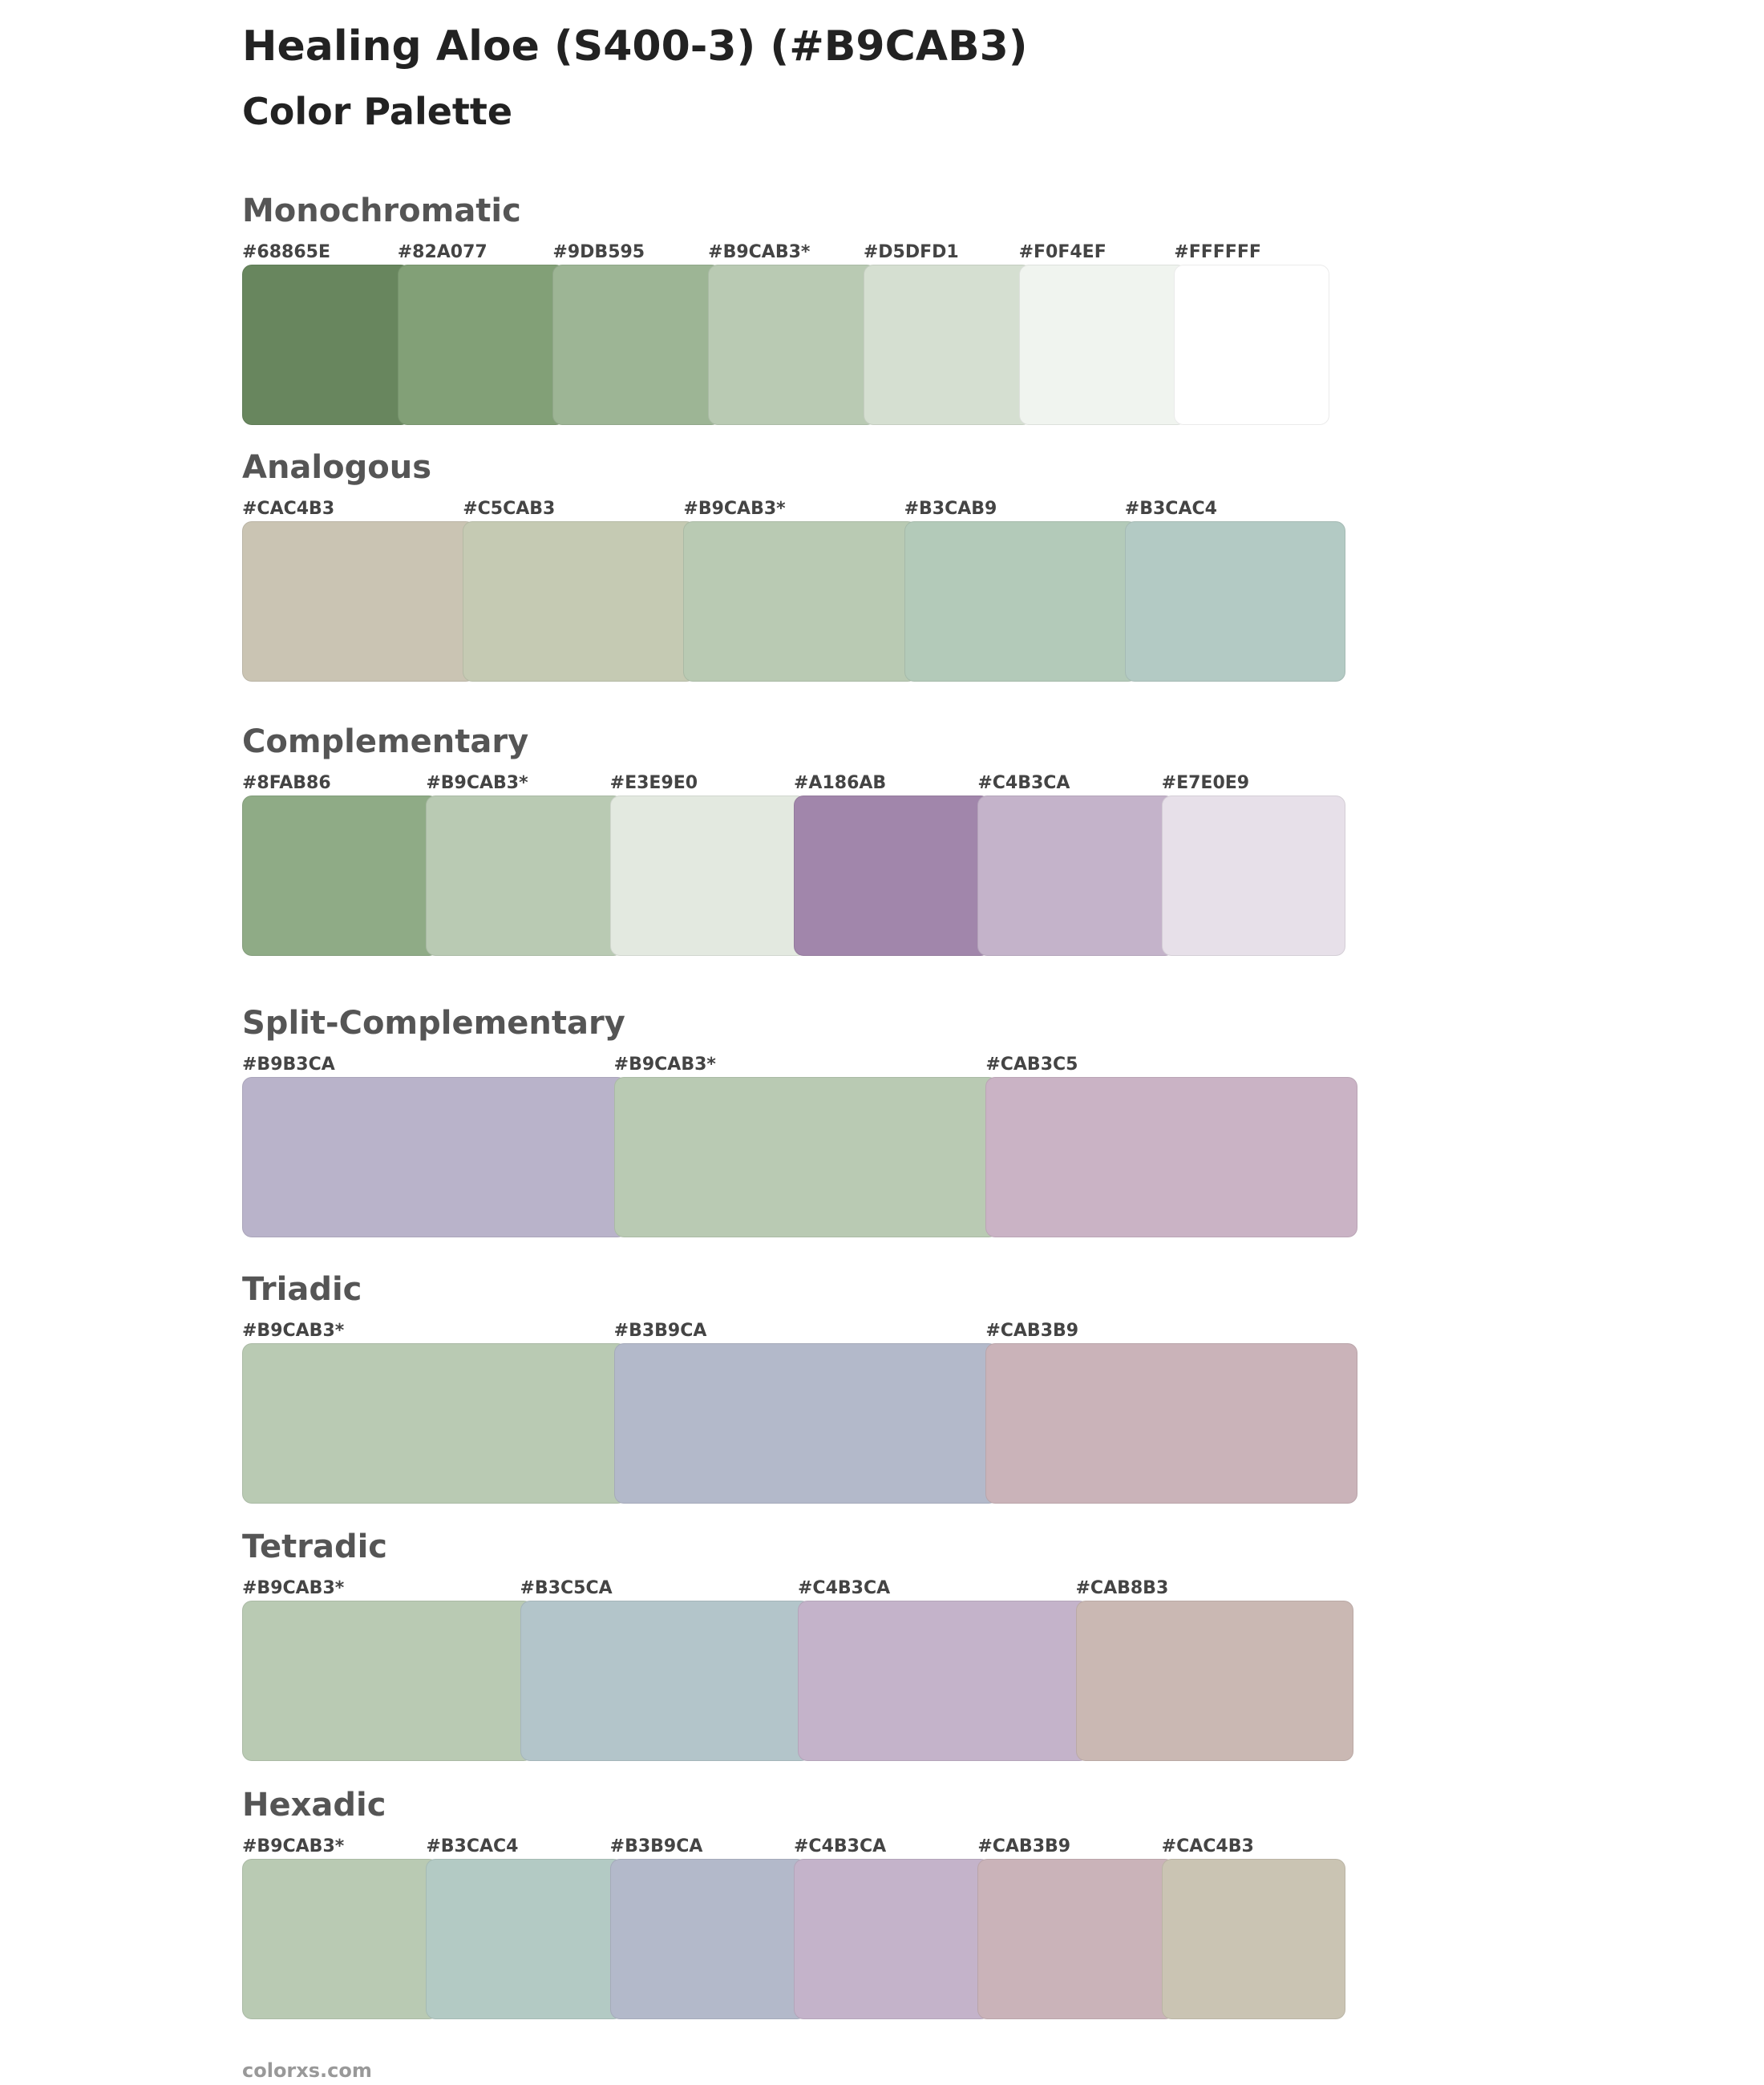 The height and width of the screenshot is (2085, 1764). What do you see at coordinates (566, 1588) in the screenshot?
I see `color-code: #B3C5CA` at bounding box center [566, 1588].